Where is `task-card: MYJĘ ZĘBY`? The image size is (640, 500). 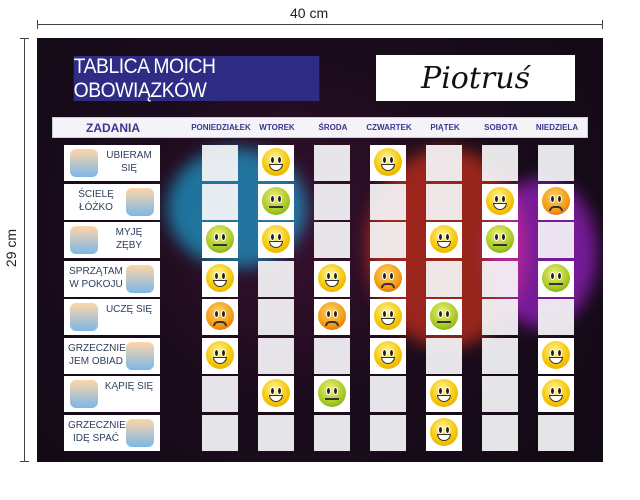 task-card: MYJĘ ZĘBY is located at coordinates (112, 240).